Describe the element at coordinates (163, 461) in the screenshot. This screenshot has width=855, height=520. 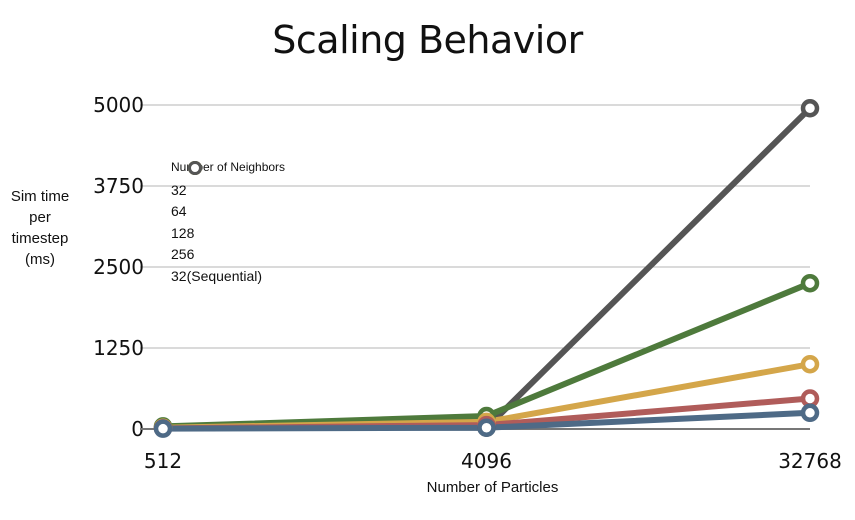
I see `x-tick-label: 512` at that location.